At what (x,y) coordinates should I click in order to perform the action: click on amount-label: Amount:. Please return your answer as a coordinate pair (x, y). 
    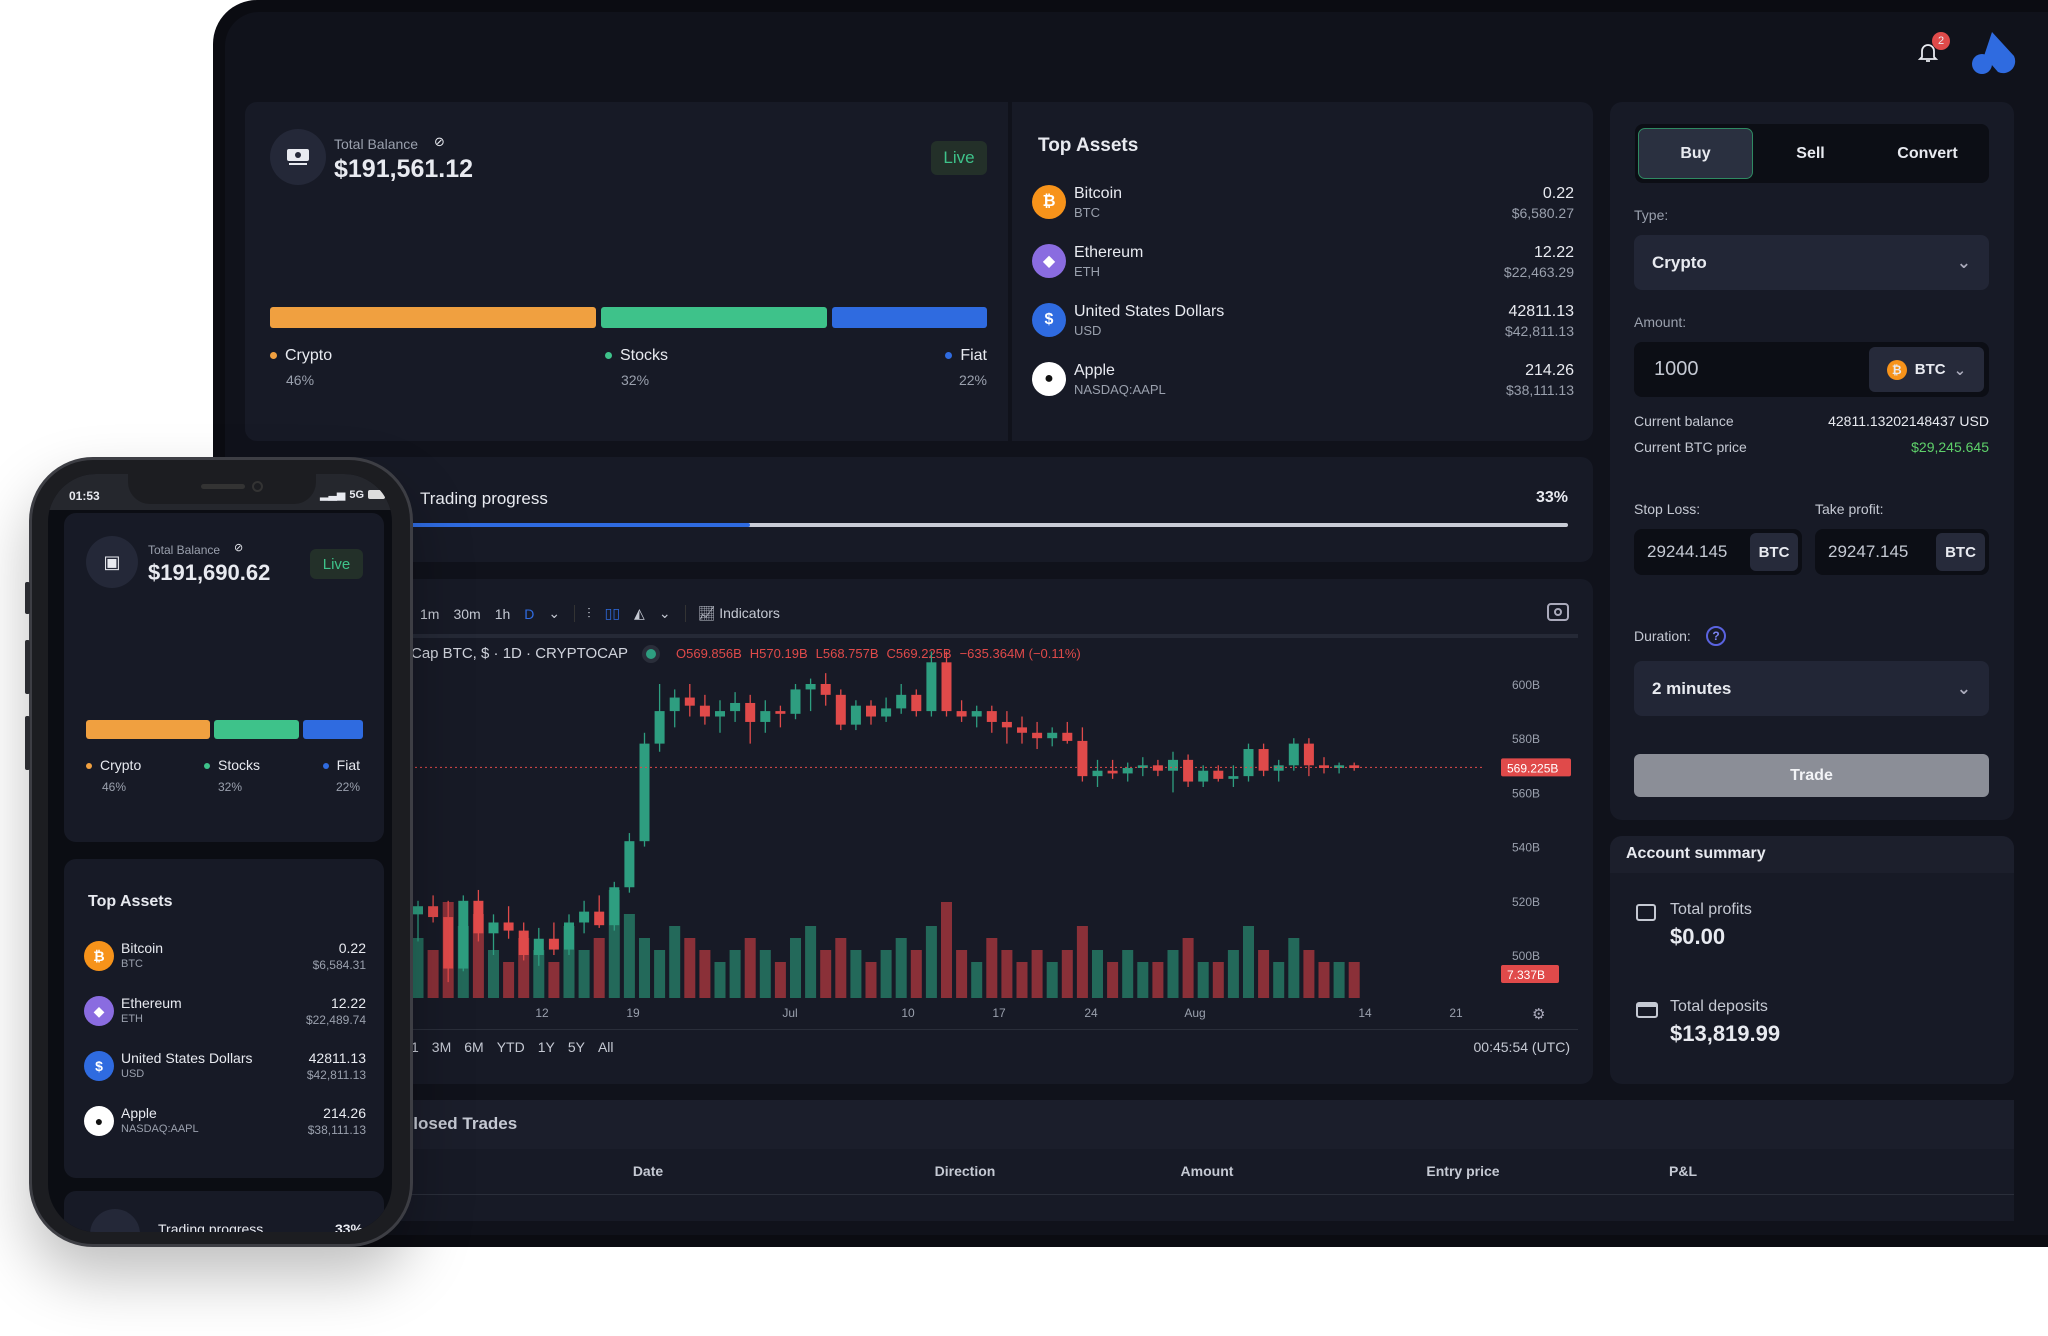
    Looking at the image, I should click on (1660, 322).